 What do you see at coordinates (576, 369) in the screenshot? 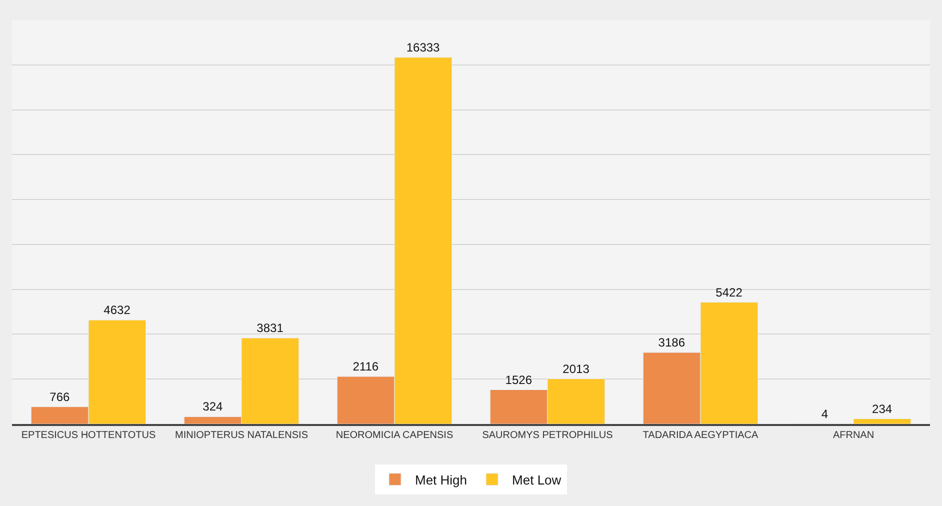
I see `data-label: 2013` at bounding box center [576, 369].